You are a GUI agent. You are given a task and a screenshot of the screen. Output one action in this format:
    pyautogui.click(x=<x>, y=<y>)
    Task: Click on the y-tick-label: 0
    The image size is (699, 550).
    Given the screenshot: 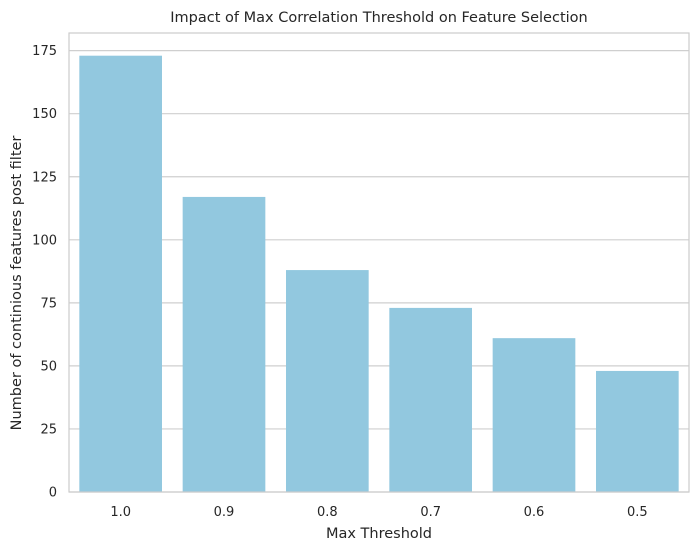 What is the action you would take?
    pyautogui.click(x=53, y=493)
    